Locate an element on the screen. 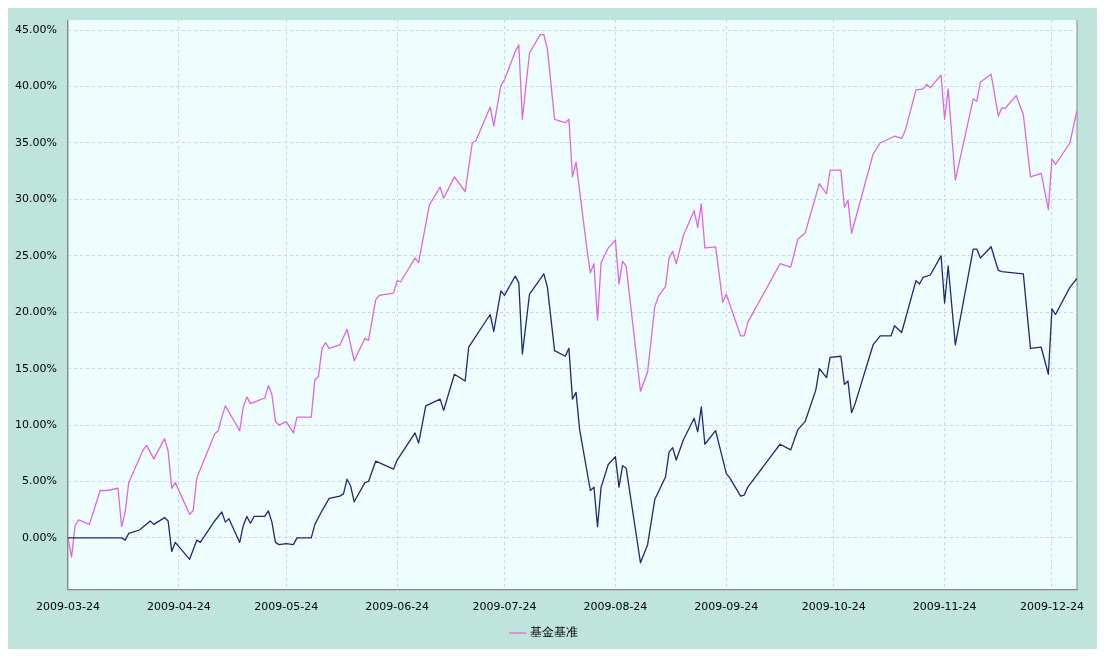  y-tick-label: 15.00% is located at coordinates (35, 368).